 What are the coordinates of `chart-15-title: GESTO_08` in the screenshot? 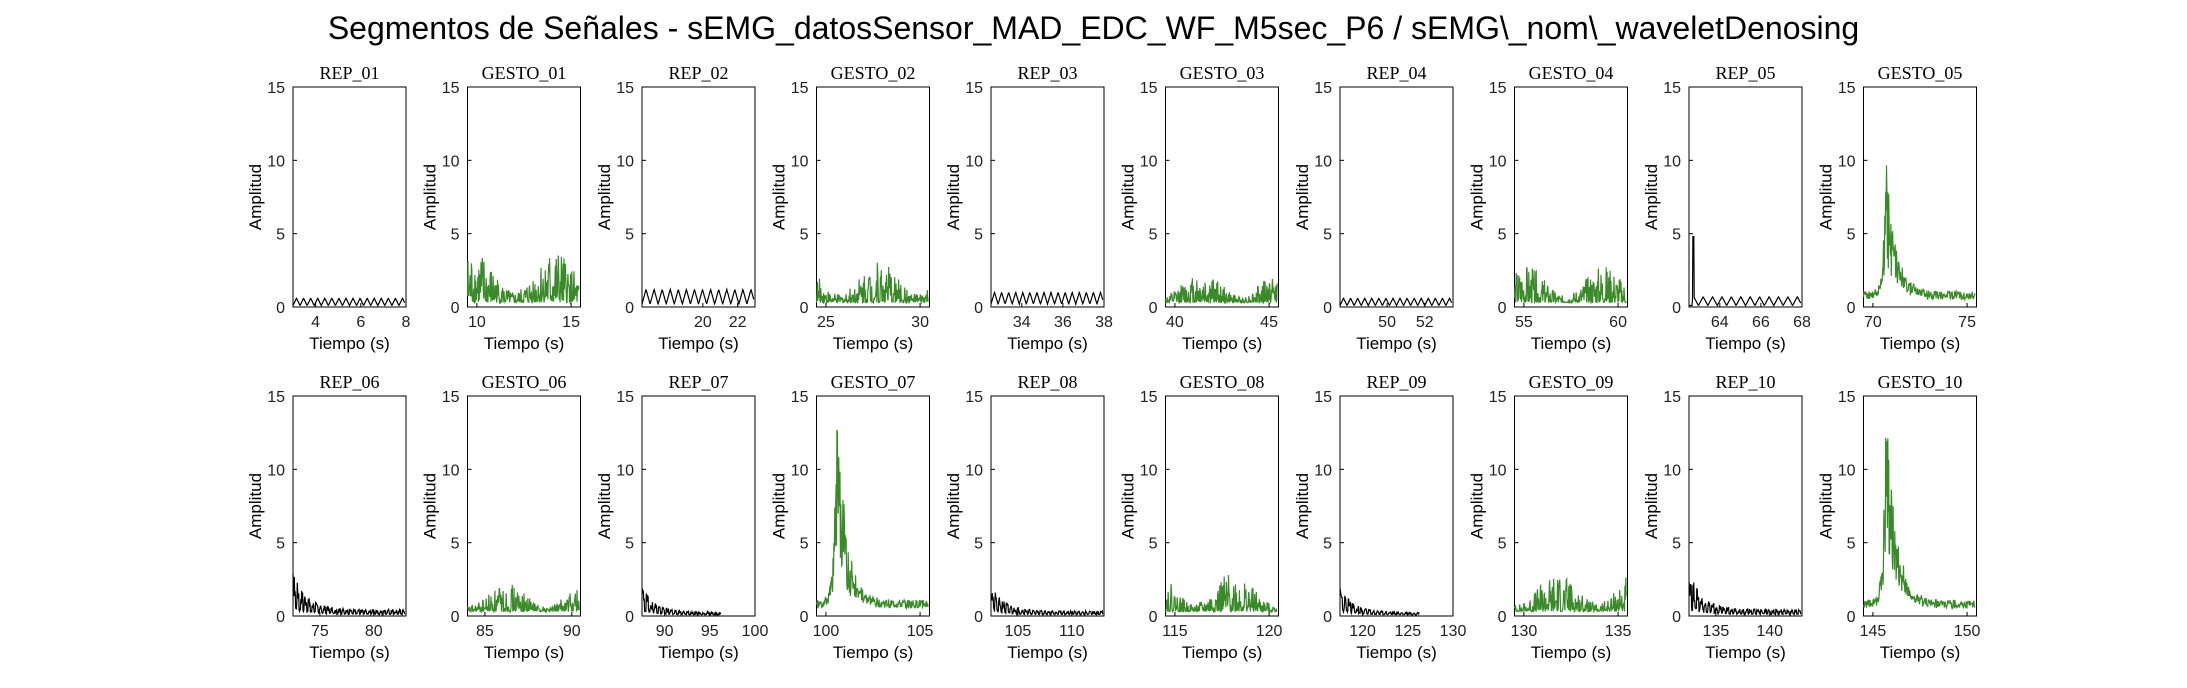 It's located at (1222, 382).